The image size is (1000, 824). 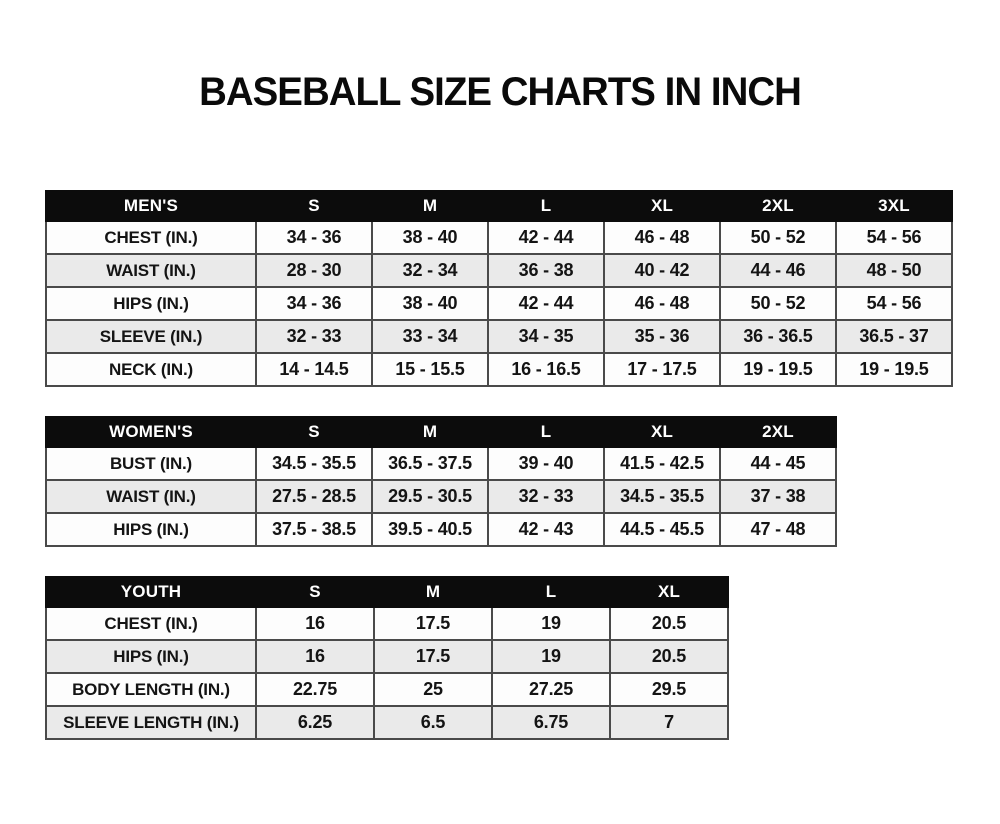 What do you see at coordinates (894, 336) in the screenshot?
I see `size-value-cell: 36.5 - 37` at bounding box center [894, 336].